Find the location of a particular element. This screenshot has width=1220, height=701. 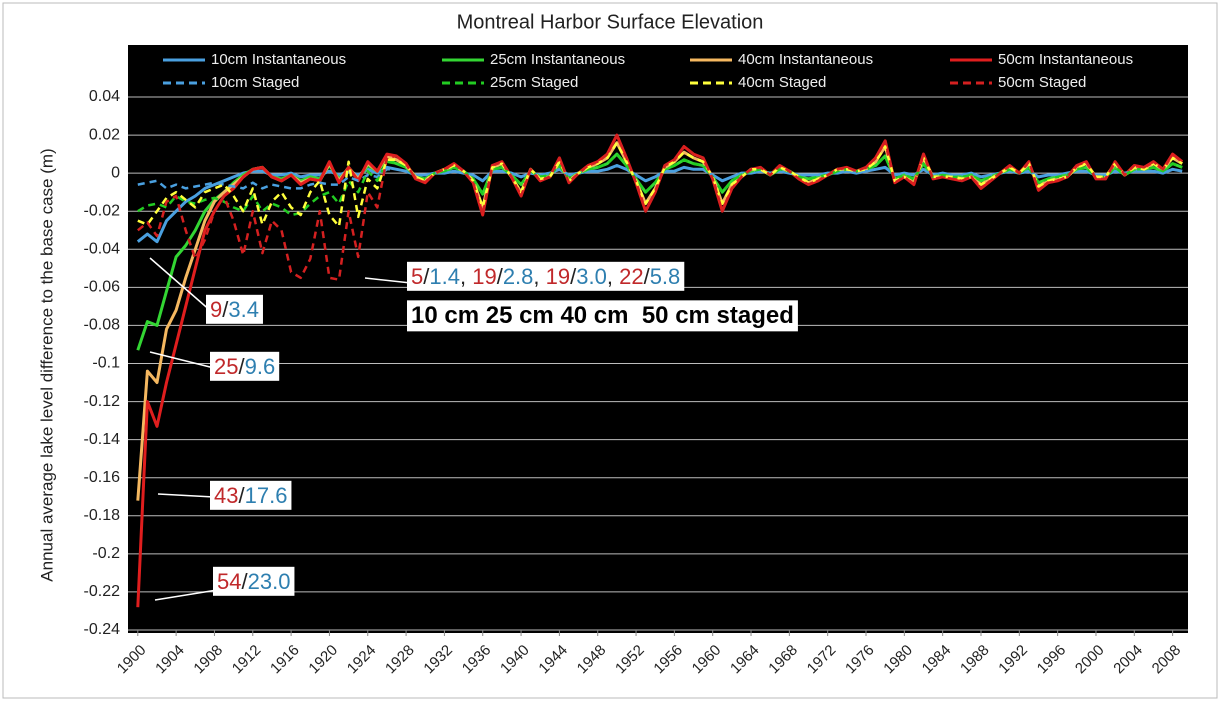

annotation-segment: 5.8 is located at coordinates (665, 276).